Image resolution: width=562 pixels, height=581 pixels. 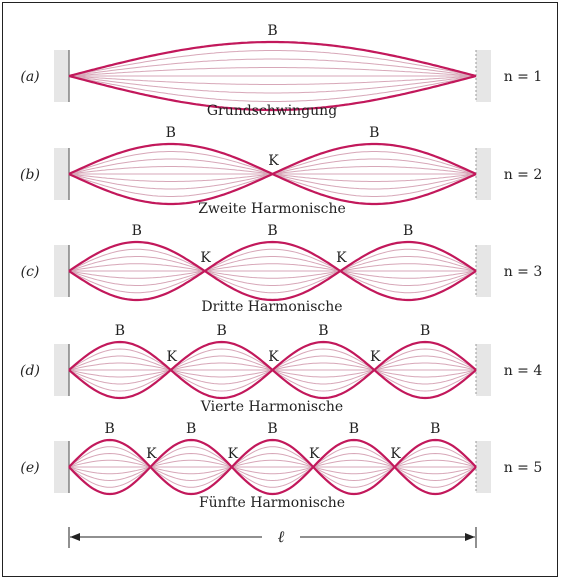 I want to click on arrowhead-right, so click(x=470, y=537).